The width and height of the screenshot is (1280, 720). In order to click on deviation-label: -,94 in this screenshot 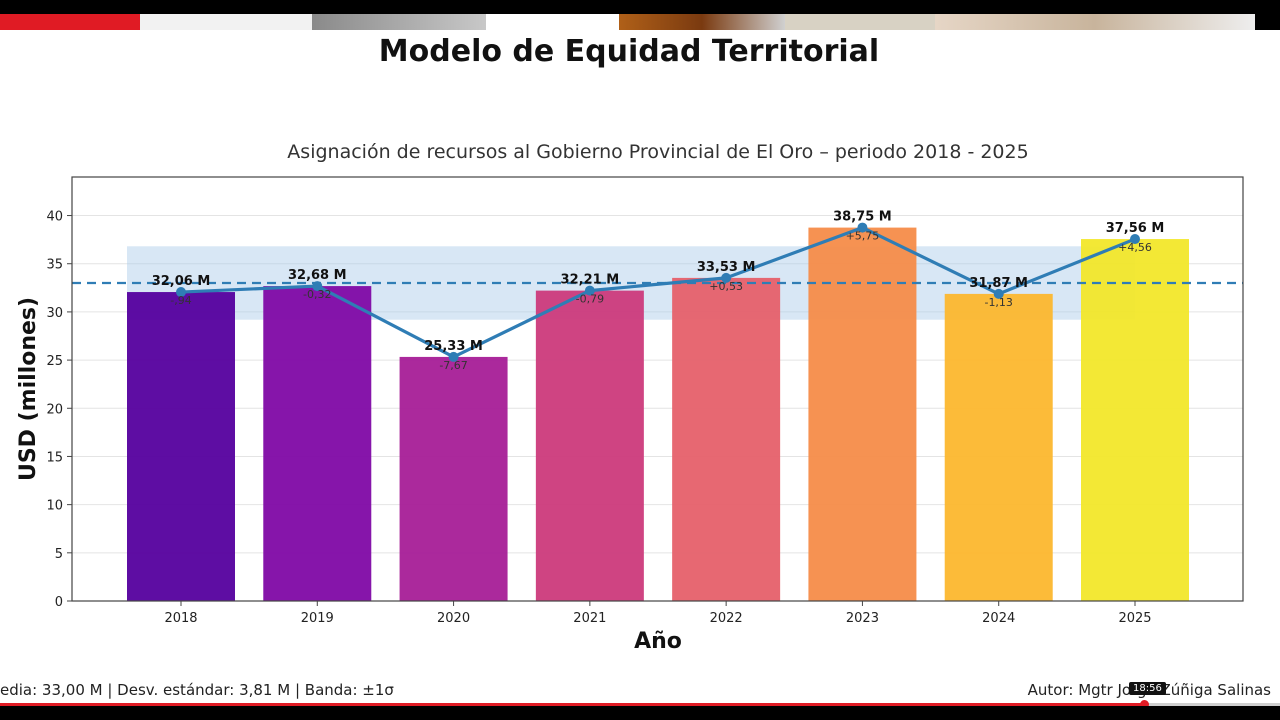, I will do `click(180, 300)`.